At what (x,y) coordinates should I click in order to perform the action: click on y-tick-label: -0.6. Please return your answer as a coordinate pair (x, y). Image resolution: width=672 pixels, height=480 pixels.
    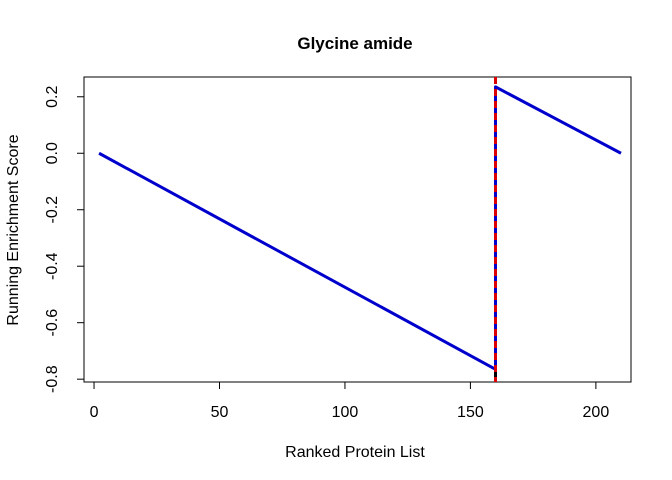
    Looking at the image, I should click on (52, 323).